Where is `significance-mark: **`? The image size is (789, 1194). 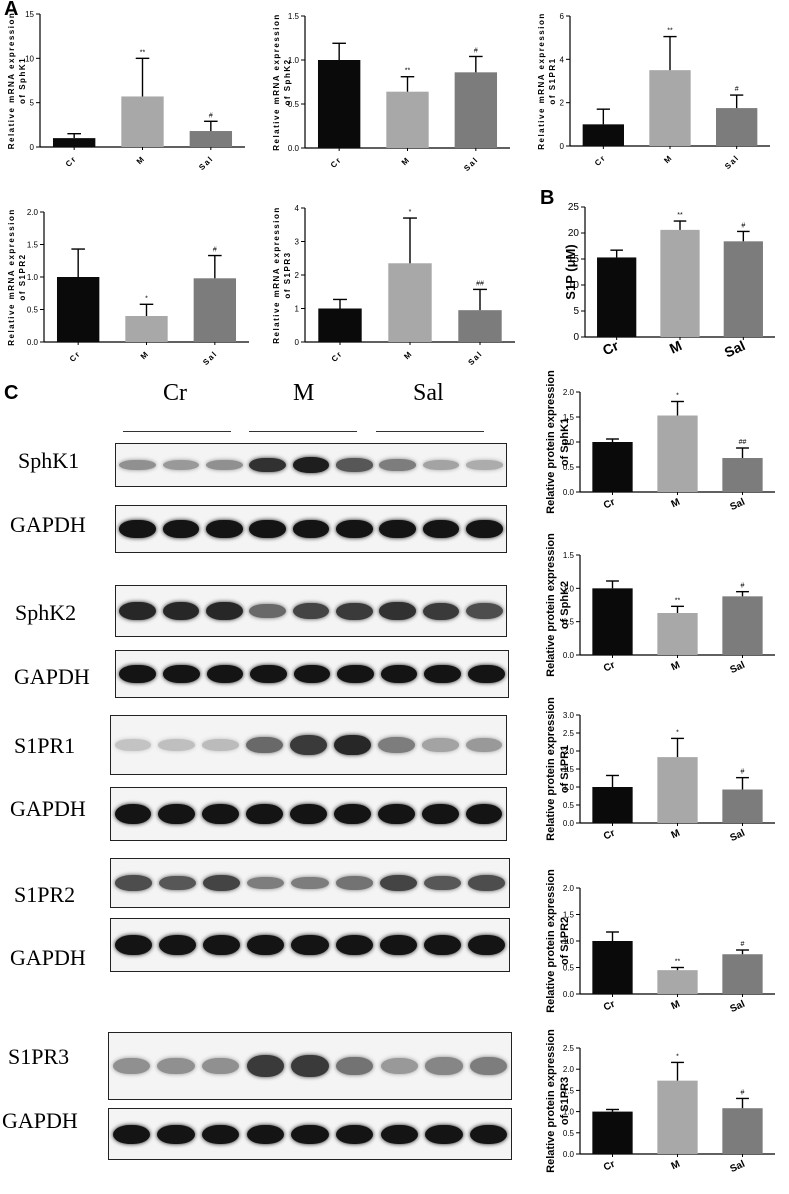
significance-mark: ** is located at coordinates (678, 962).